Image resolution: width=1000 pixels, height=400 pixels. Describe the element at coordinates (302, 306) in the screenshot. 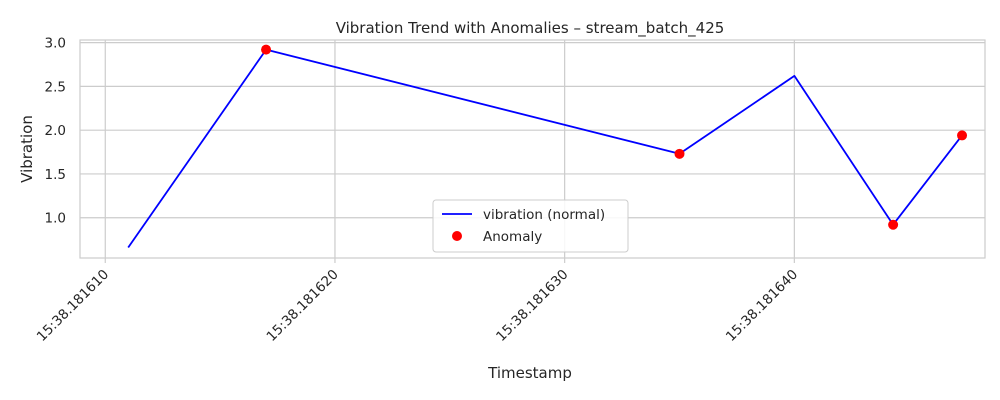

I see `x-tick-label: 15:38.181620` at that location.